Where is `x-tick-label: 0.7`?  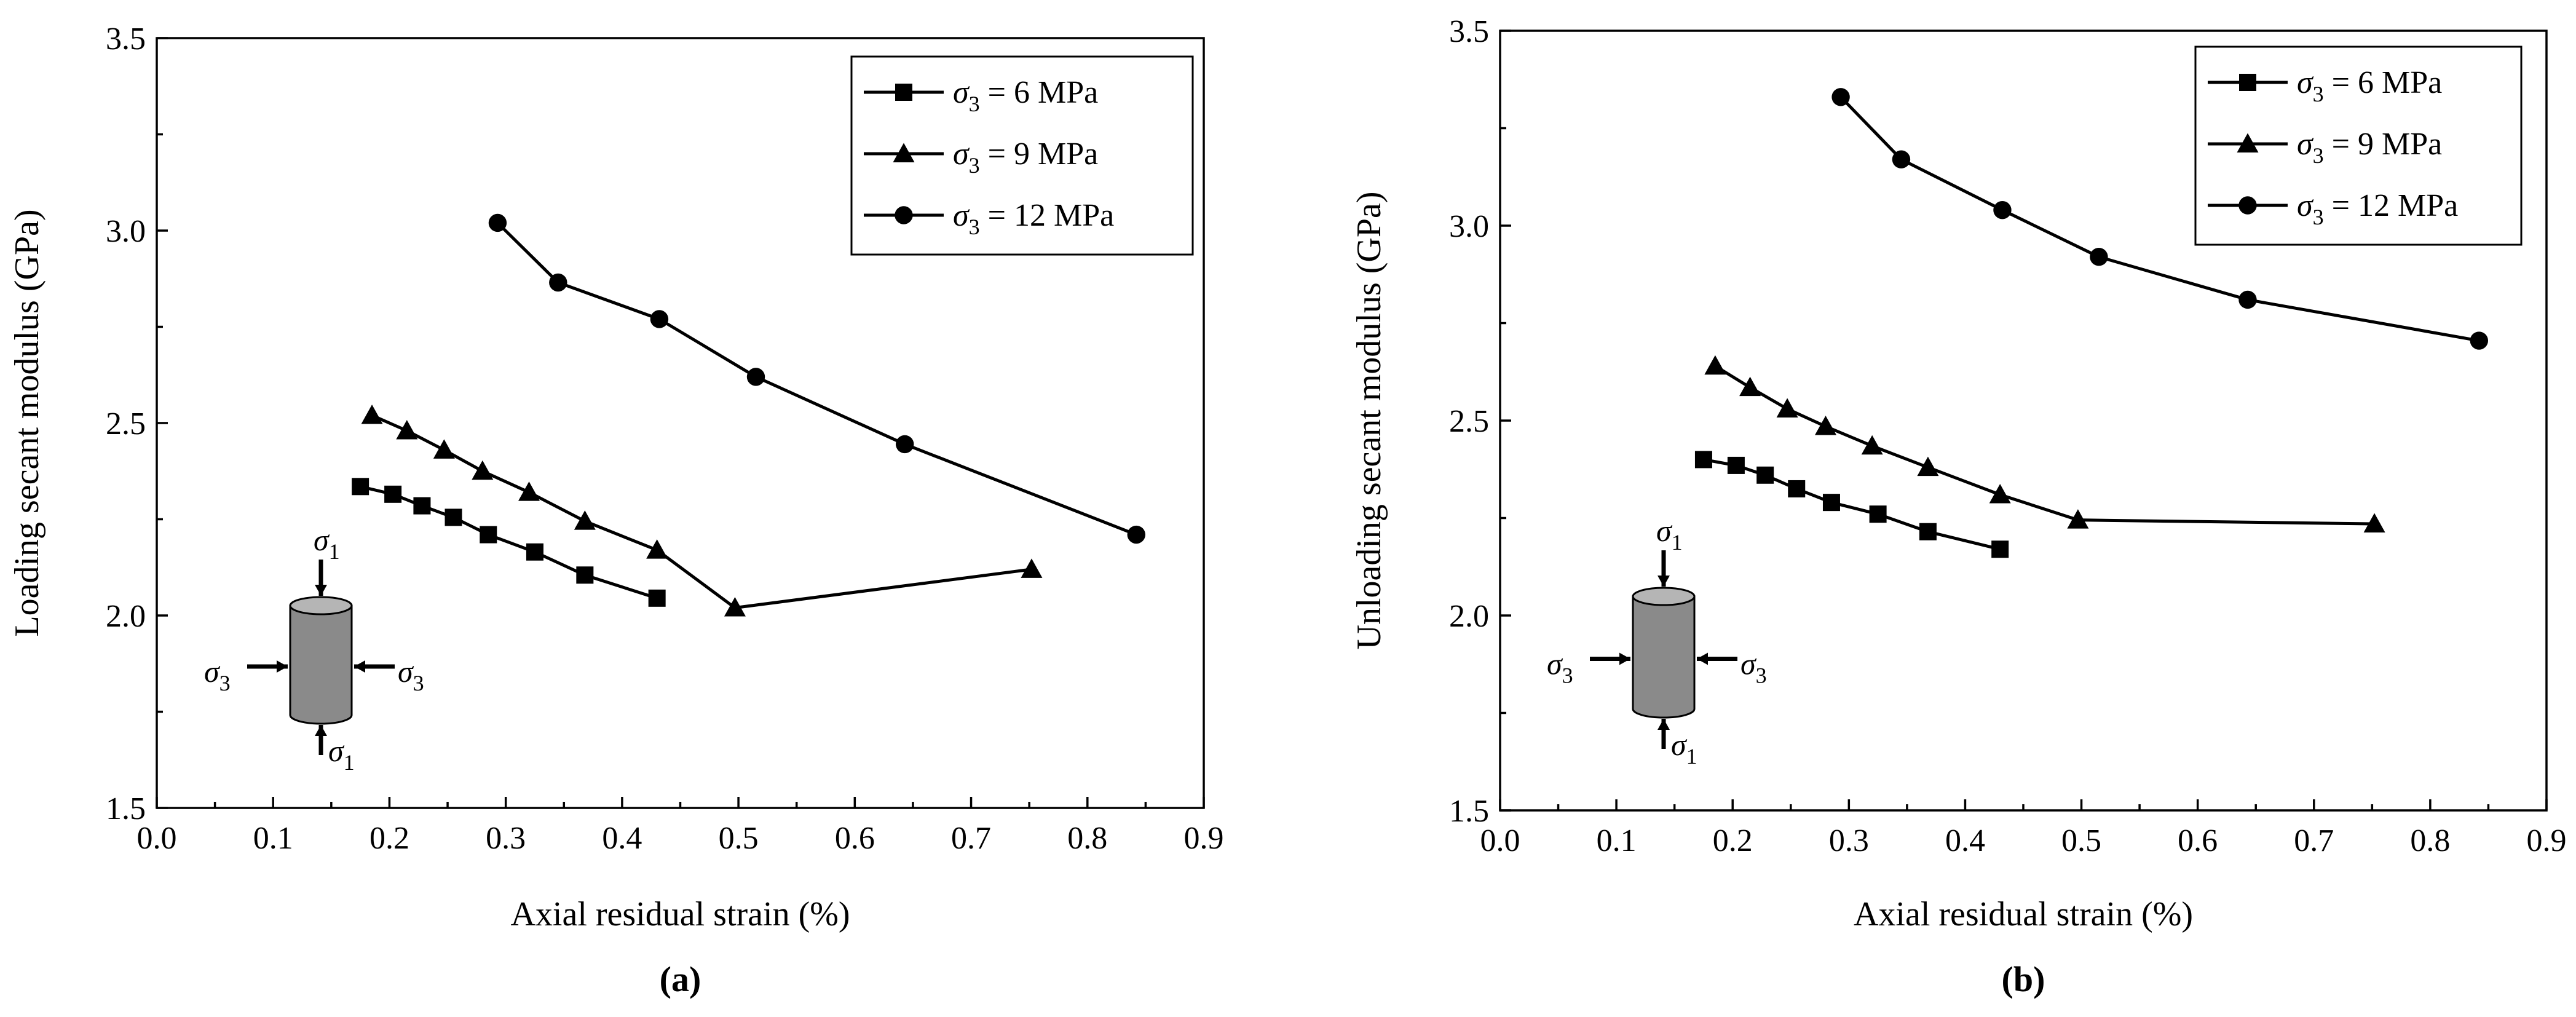 x-tick-label: 0.7 is located at coordinates (971, 839).